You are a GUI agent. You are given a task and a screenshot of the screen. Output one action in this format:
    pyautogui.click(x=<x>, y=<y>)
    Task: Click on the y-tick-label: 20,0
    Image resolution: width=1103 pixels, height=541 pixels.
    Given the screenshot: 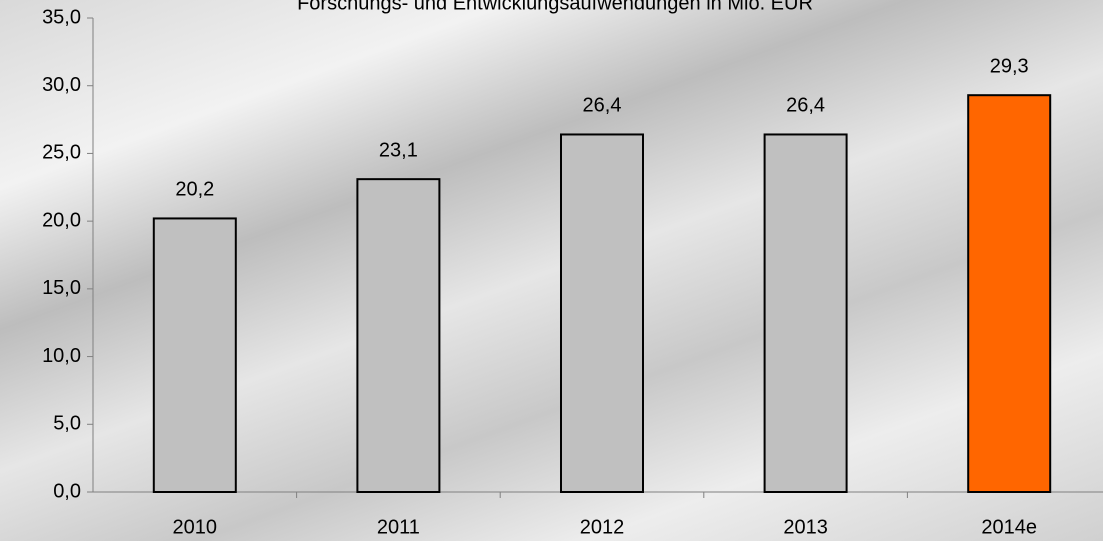 What is the action you would take?
    pyautogui.click(x=61, y=220)
    